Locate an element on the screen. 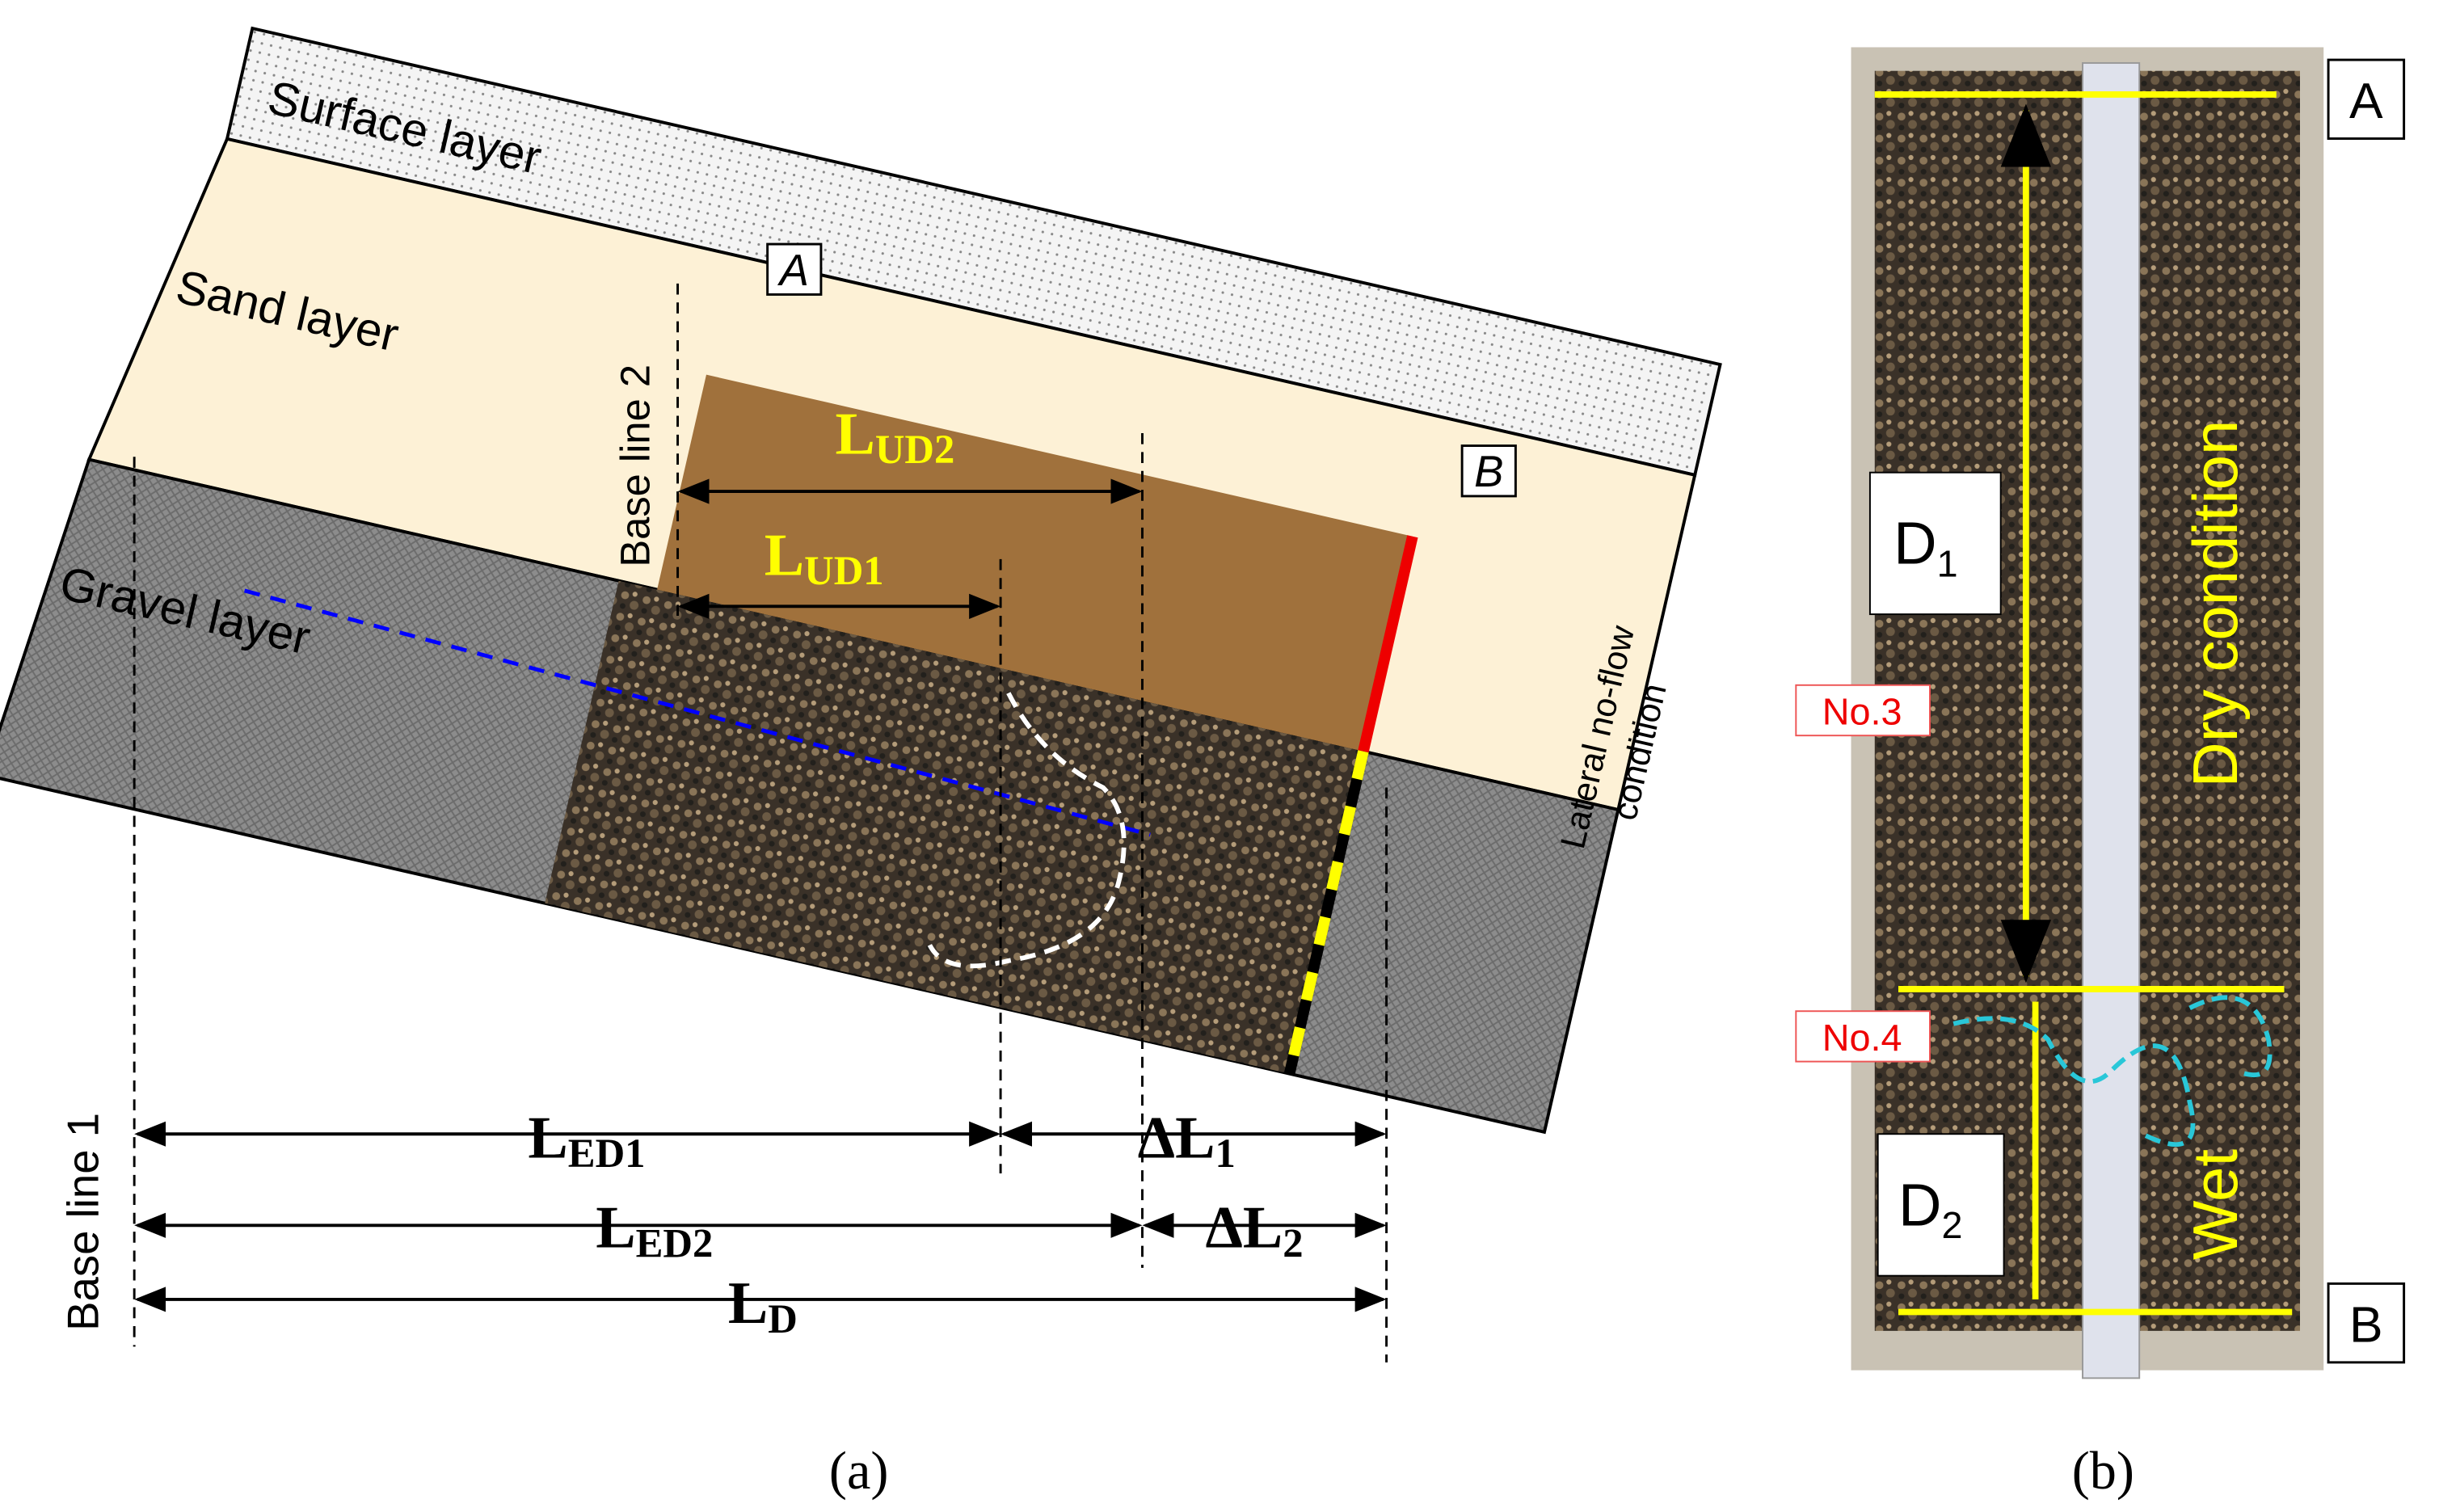 This screenshot has height=1512, width=2439. sensor-label: No.4 is located at coordinates (1862, 1038).